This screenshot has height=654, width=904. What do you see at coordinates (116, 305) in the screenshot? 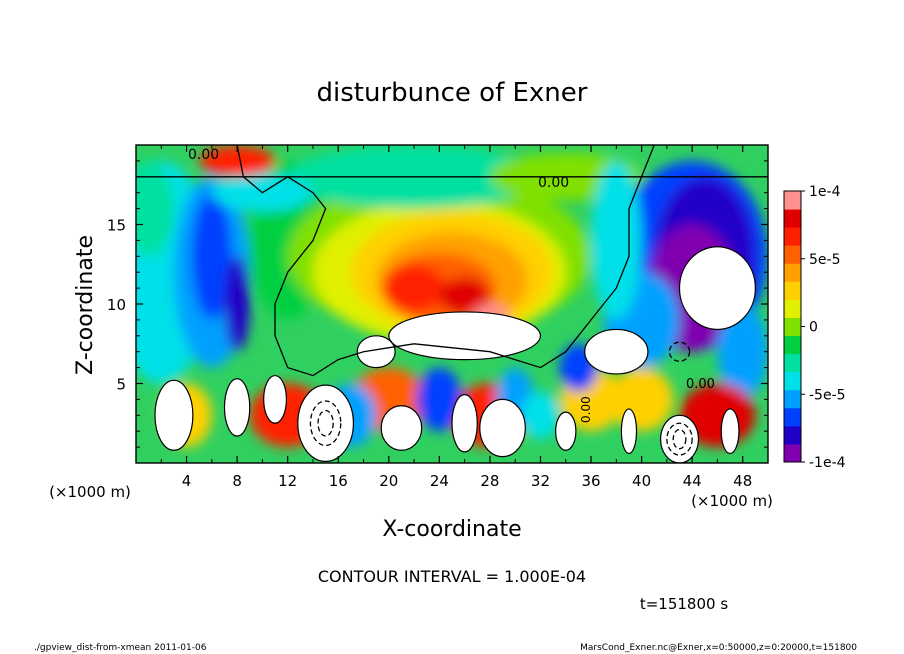
I see `y-tick-label: 10` at bounding box center [116, 305].